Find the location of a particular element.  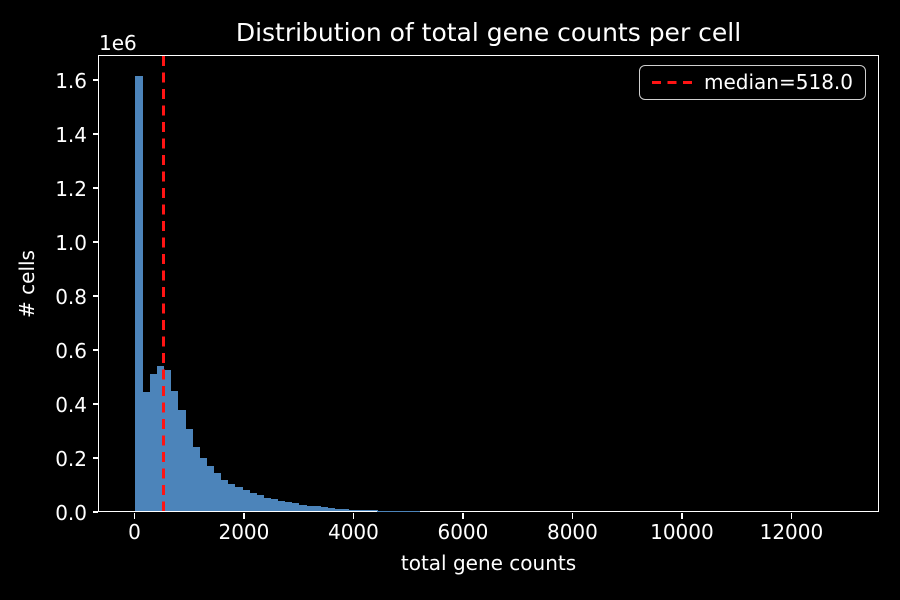

y-tick-label: 0.2 is located at coordinates (71, 459).